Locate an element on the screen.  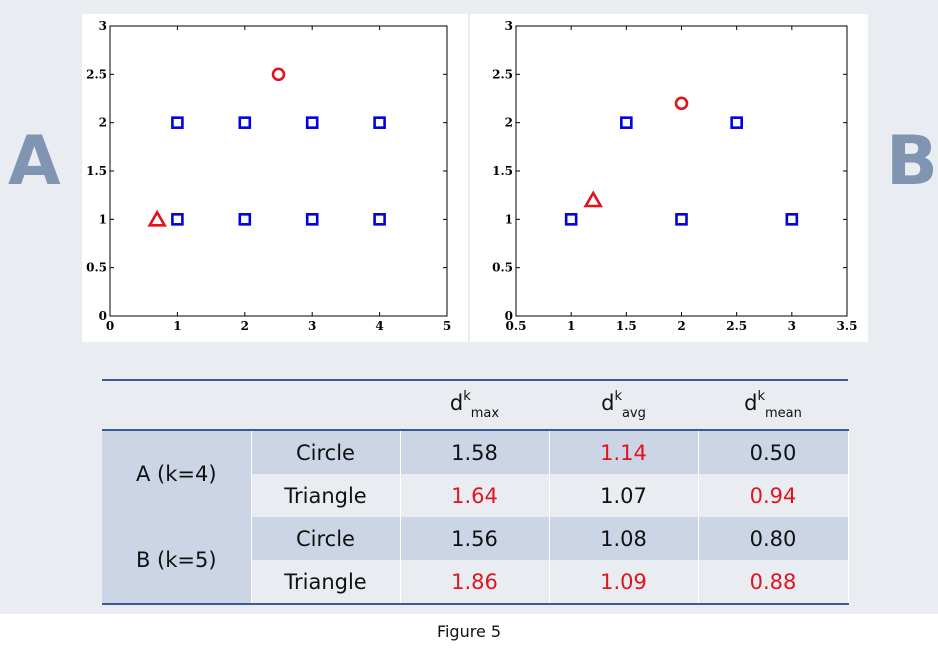
header-dk-avg: dkavg is located at coordinates (623, 405).